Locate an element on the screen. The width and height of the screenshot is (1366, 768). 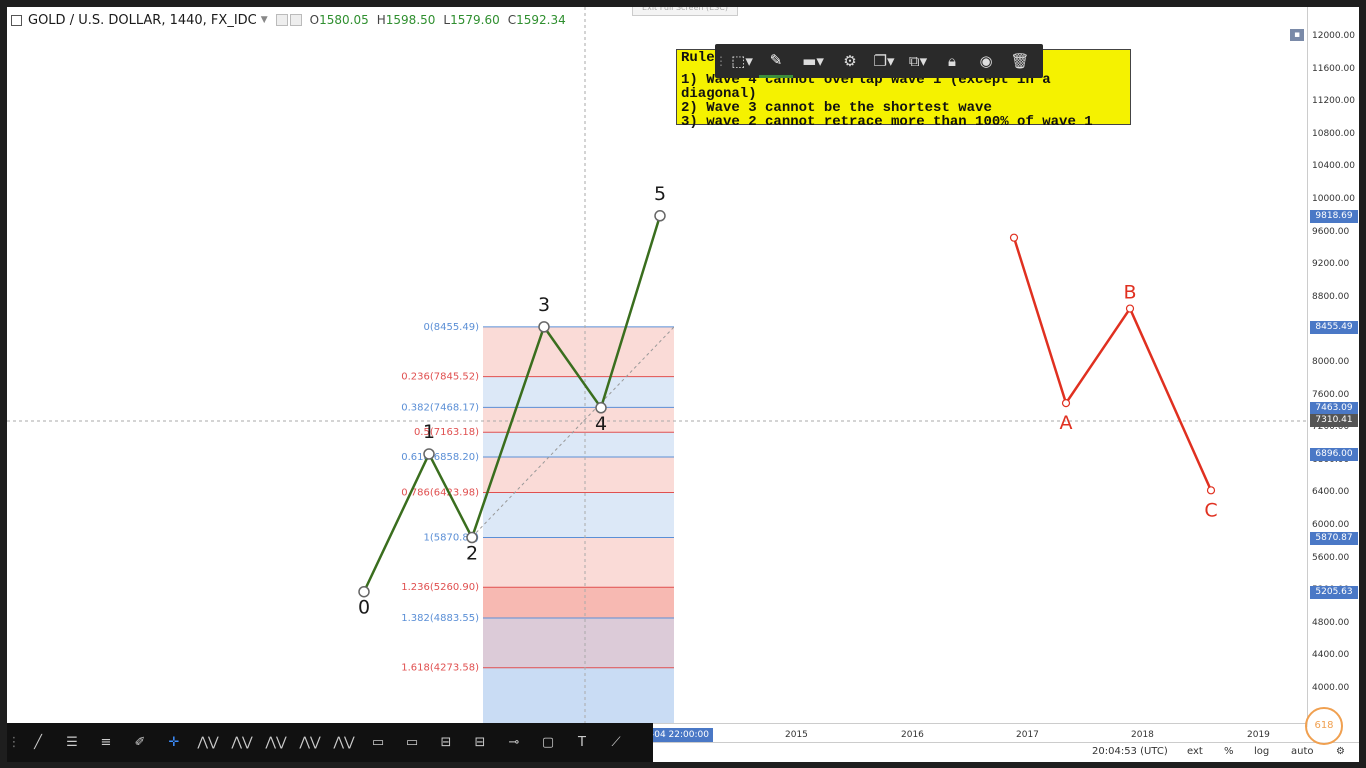
rectangle-icon: ▢ is located at coordinates (548, 742).